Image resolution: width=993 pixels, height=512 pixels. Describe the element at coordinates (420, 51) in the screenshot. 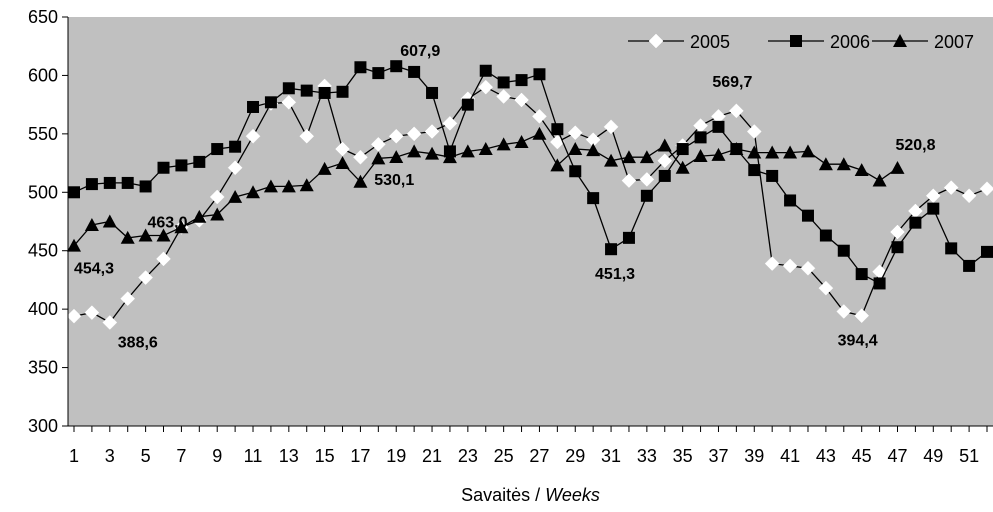

I see `data-label: 607,9` at that location.